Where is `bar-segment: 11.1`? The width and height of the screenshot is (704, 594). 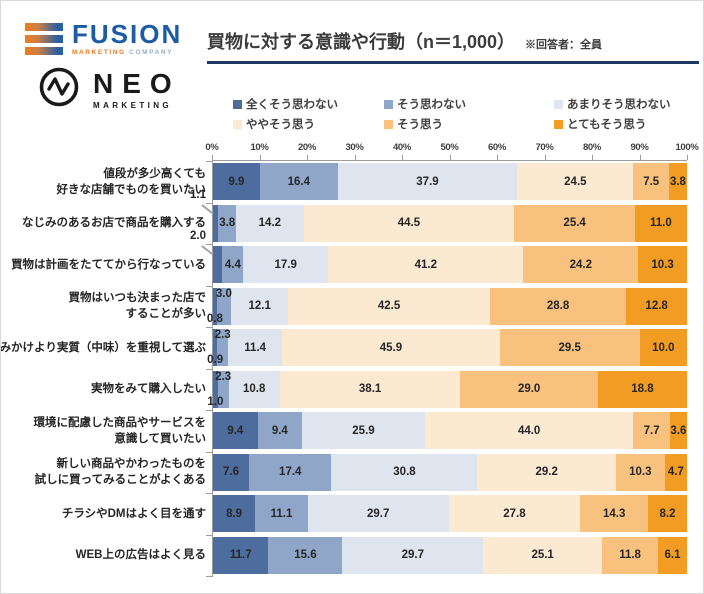 bar-segment: 11.1 is located at coordinates (281, 514).